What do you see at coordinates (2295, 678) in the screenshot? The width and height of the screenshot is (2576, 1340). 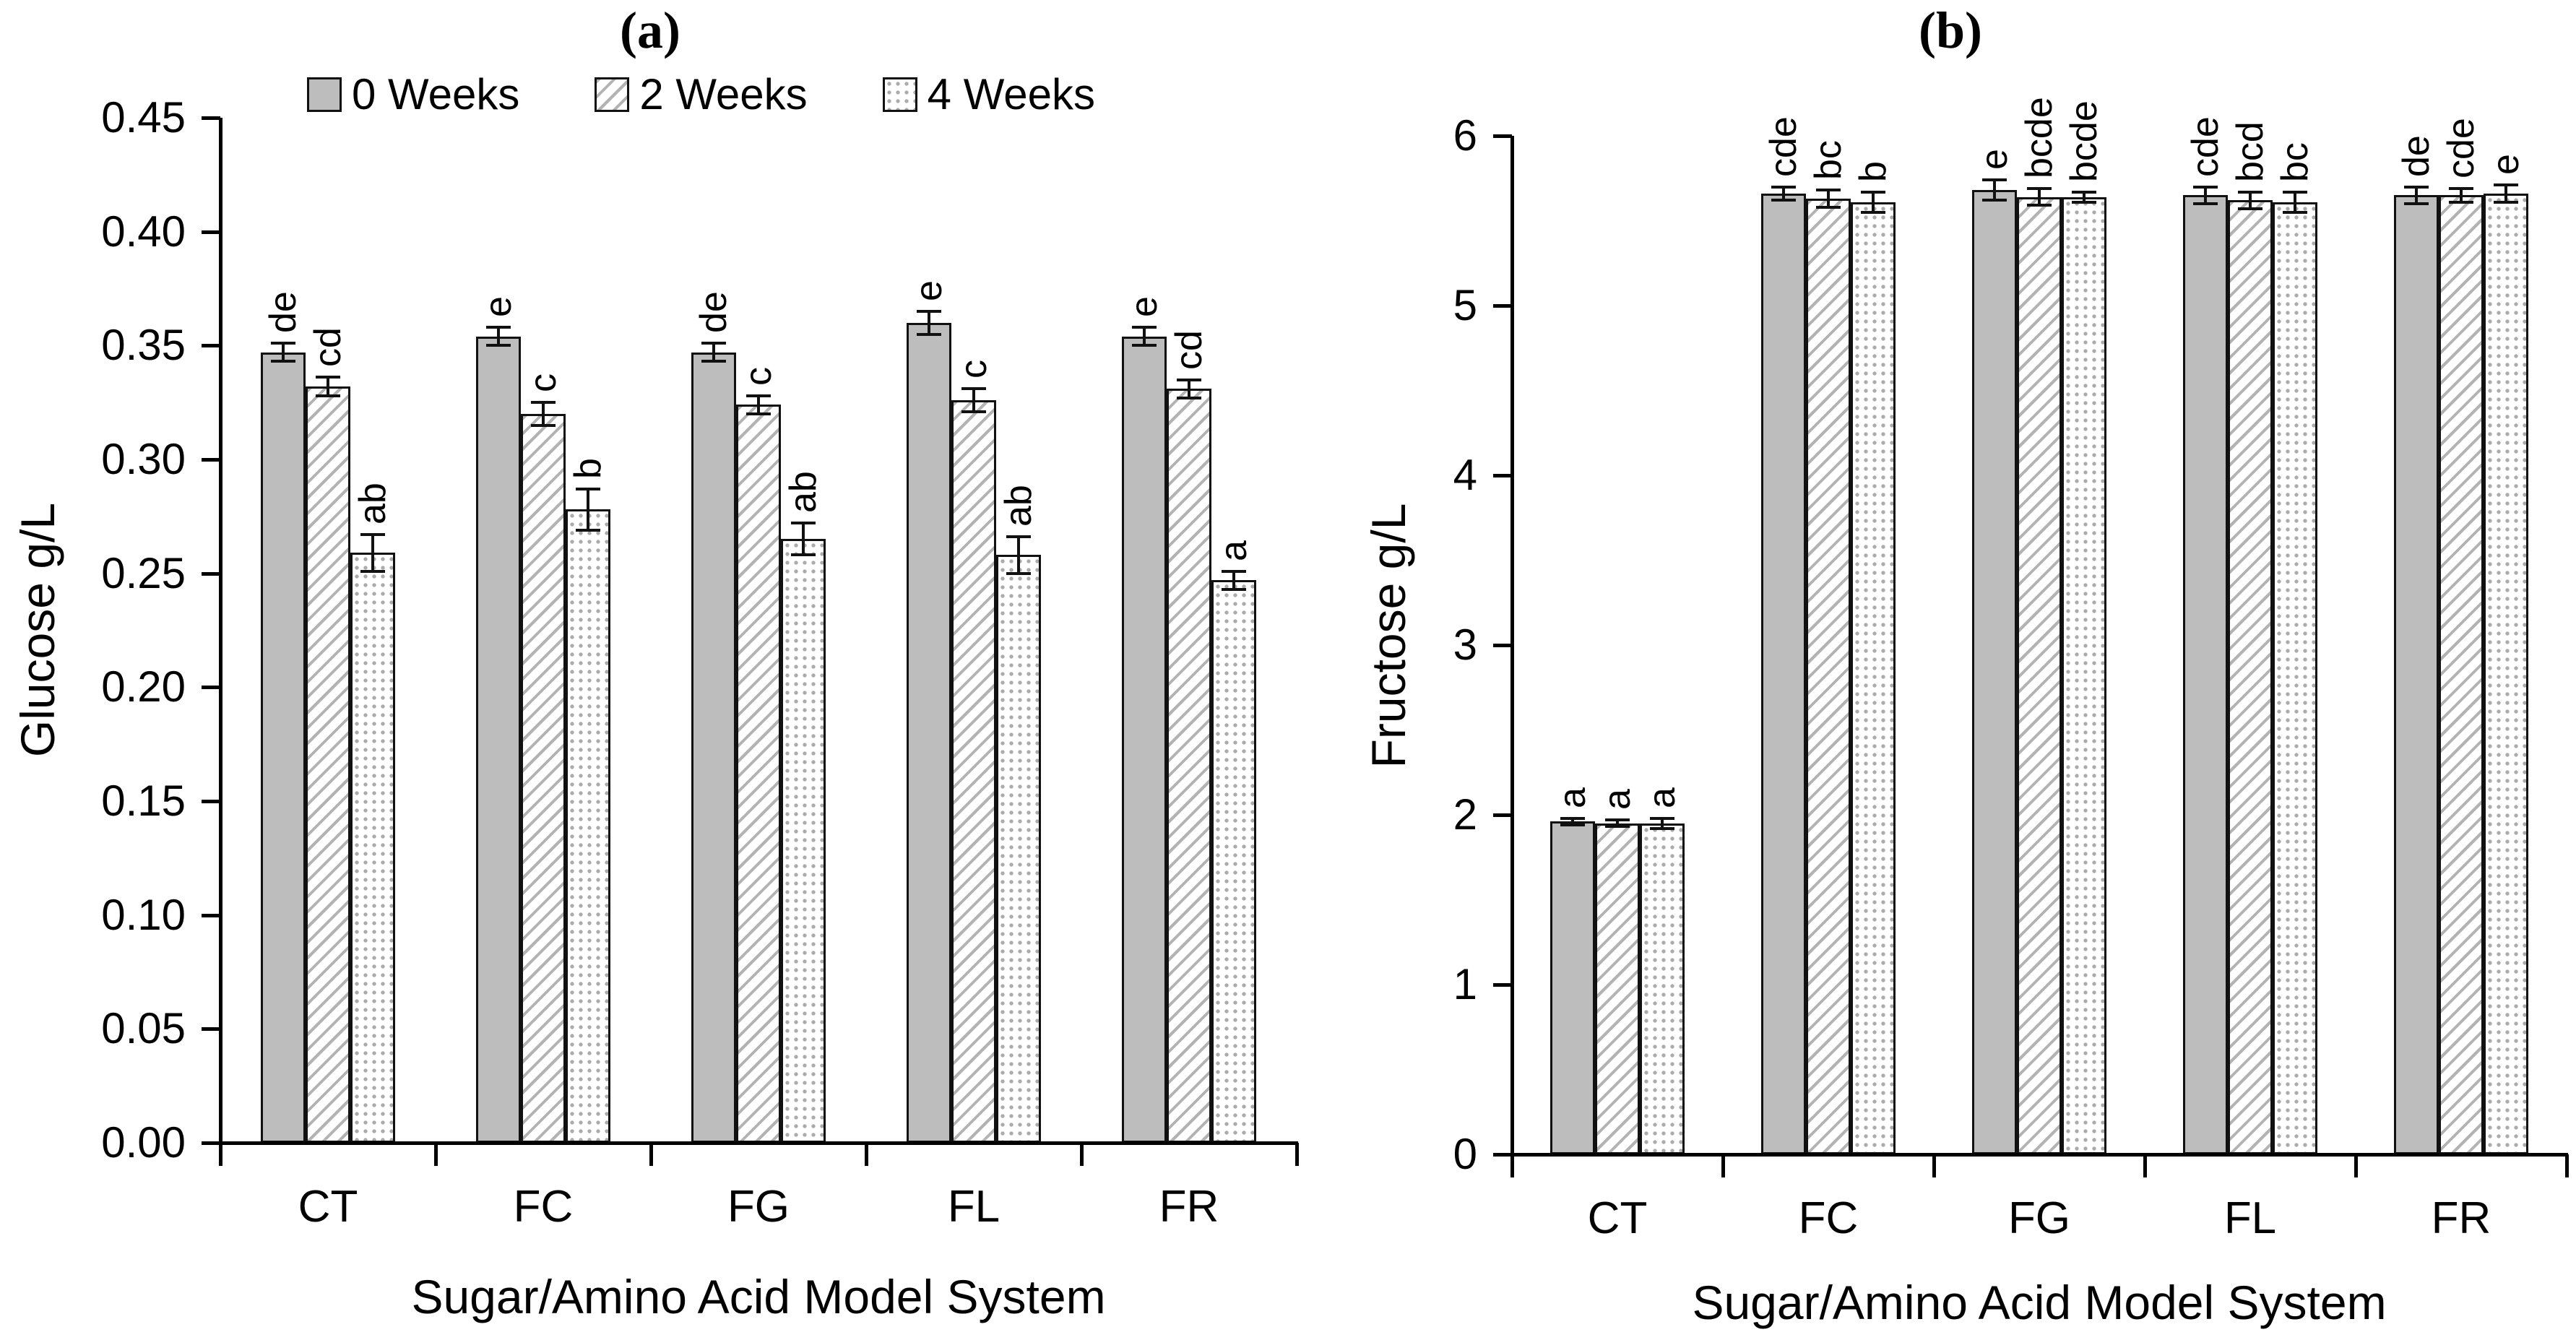 I see `bar-FL-4-weeks` at bounding box center [2295, 678].